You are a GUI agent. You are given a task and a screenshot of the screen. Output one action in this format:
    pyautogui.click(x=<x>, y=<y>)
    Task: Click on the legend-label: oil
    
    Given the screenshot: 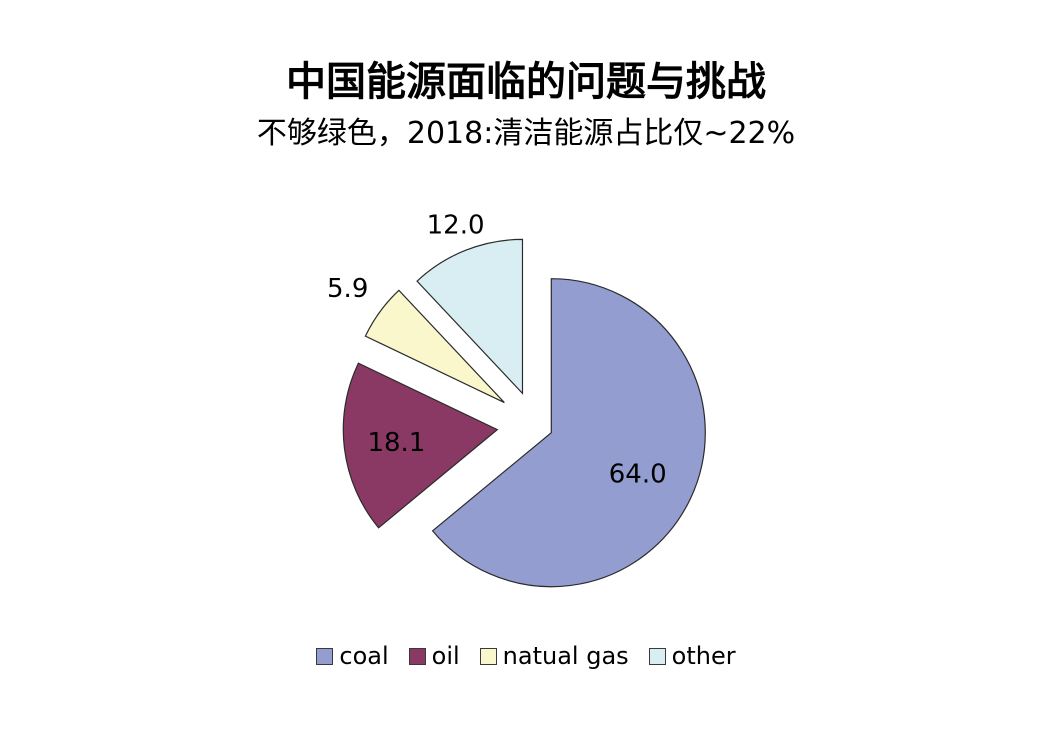 What is the action you would take?
    pyautogui.click(x=445, y=656)
    